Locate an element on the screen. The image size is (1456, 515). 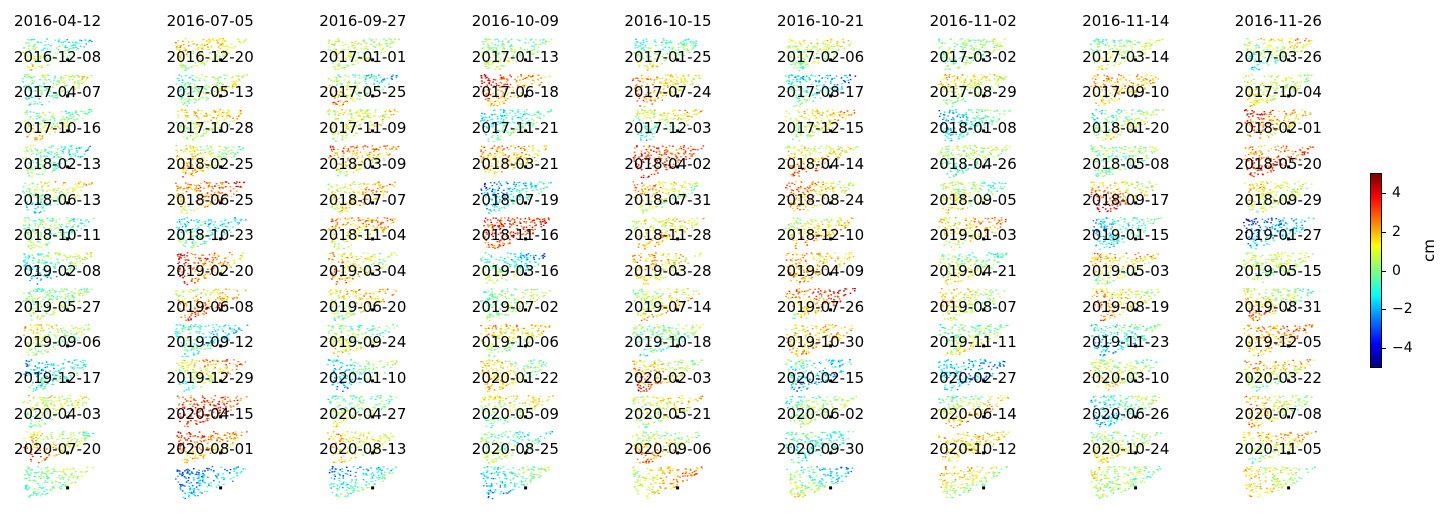
panel-date-label: 2017-10-28 is located at coordinates (210, 128).